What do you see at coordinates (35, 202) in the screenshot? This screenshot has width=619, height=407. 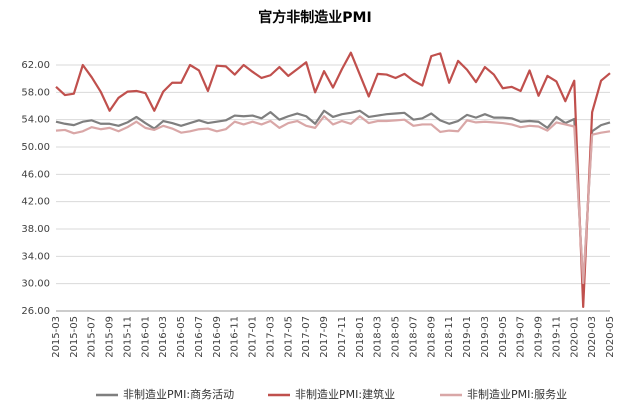 I see `y-tick-label: 42.00` at bounding box center [35, 202].